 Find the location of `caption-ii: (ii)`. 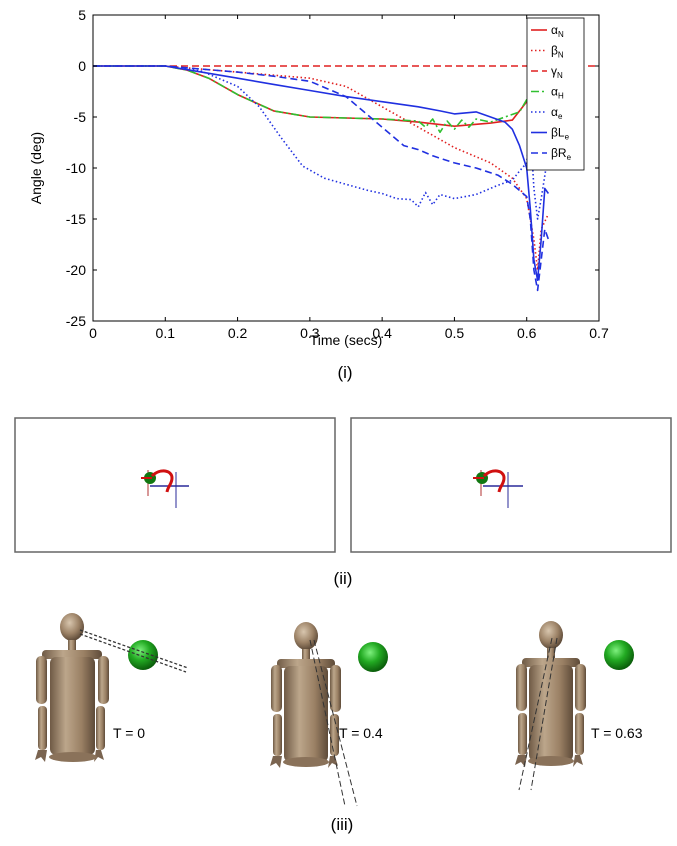

caption-ii: (ii) is located at coordinates (343, 578).